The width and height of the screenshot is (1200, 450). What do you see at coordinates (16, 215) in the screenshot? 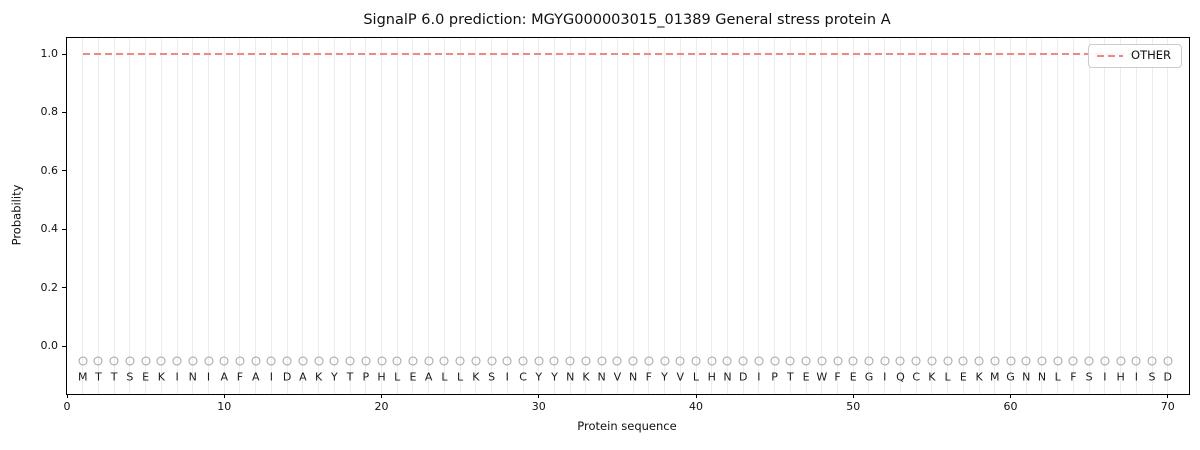
I see `y-axis-label: Probability` at bounding box center [16, 215].